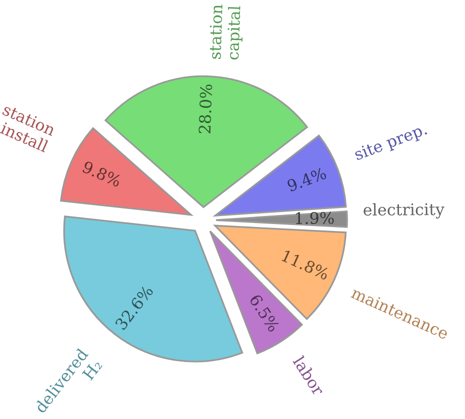  I want to click on data-label: 9.4%, so click(306, 179).